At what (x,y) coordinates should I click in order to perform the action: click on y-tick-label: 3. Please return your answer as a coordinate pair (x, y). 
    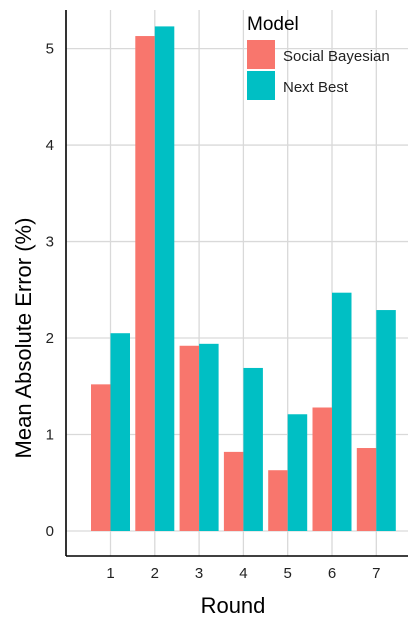
    Looking at the image, I should click on (50, 242).